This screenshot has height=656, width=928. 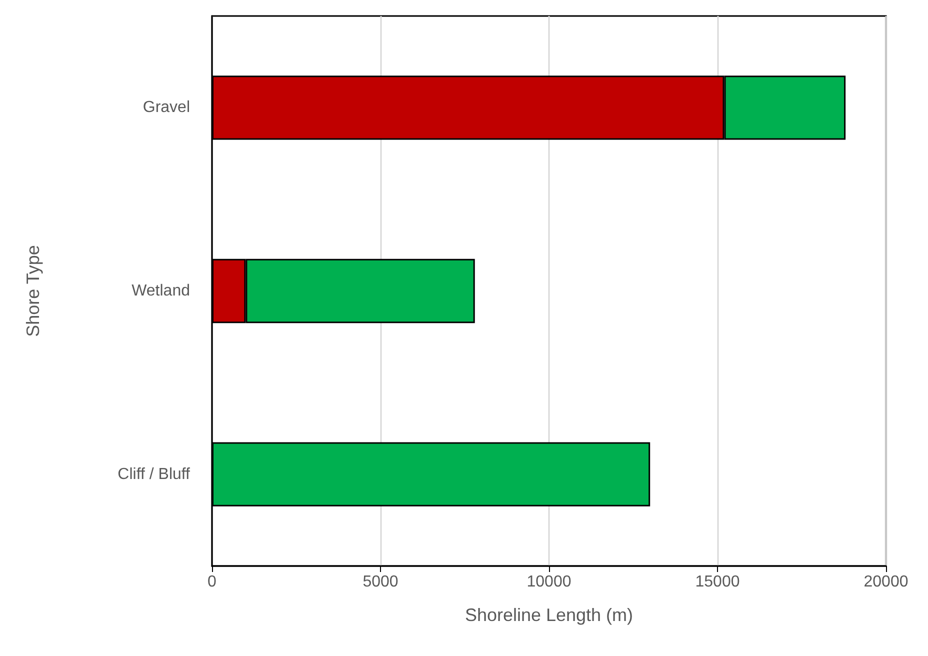 What do you see at coordinates (166, 107) in the screenshot?
I see `y-tick-label: Gravel` at bounding box center [166, 107].